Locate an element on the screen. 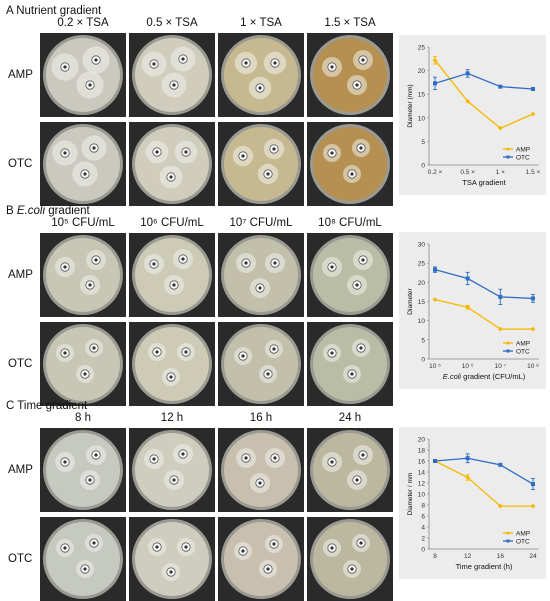  column-header: 12 h is located at coordinates (172, 418).